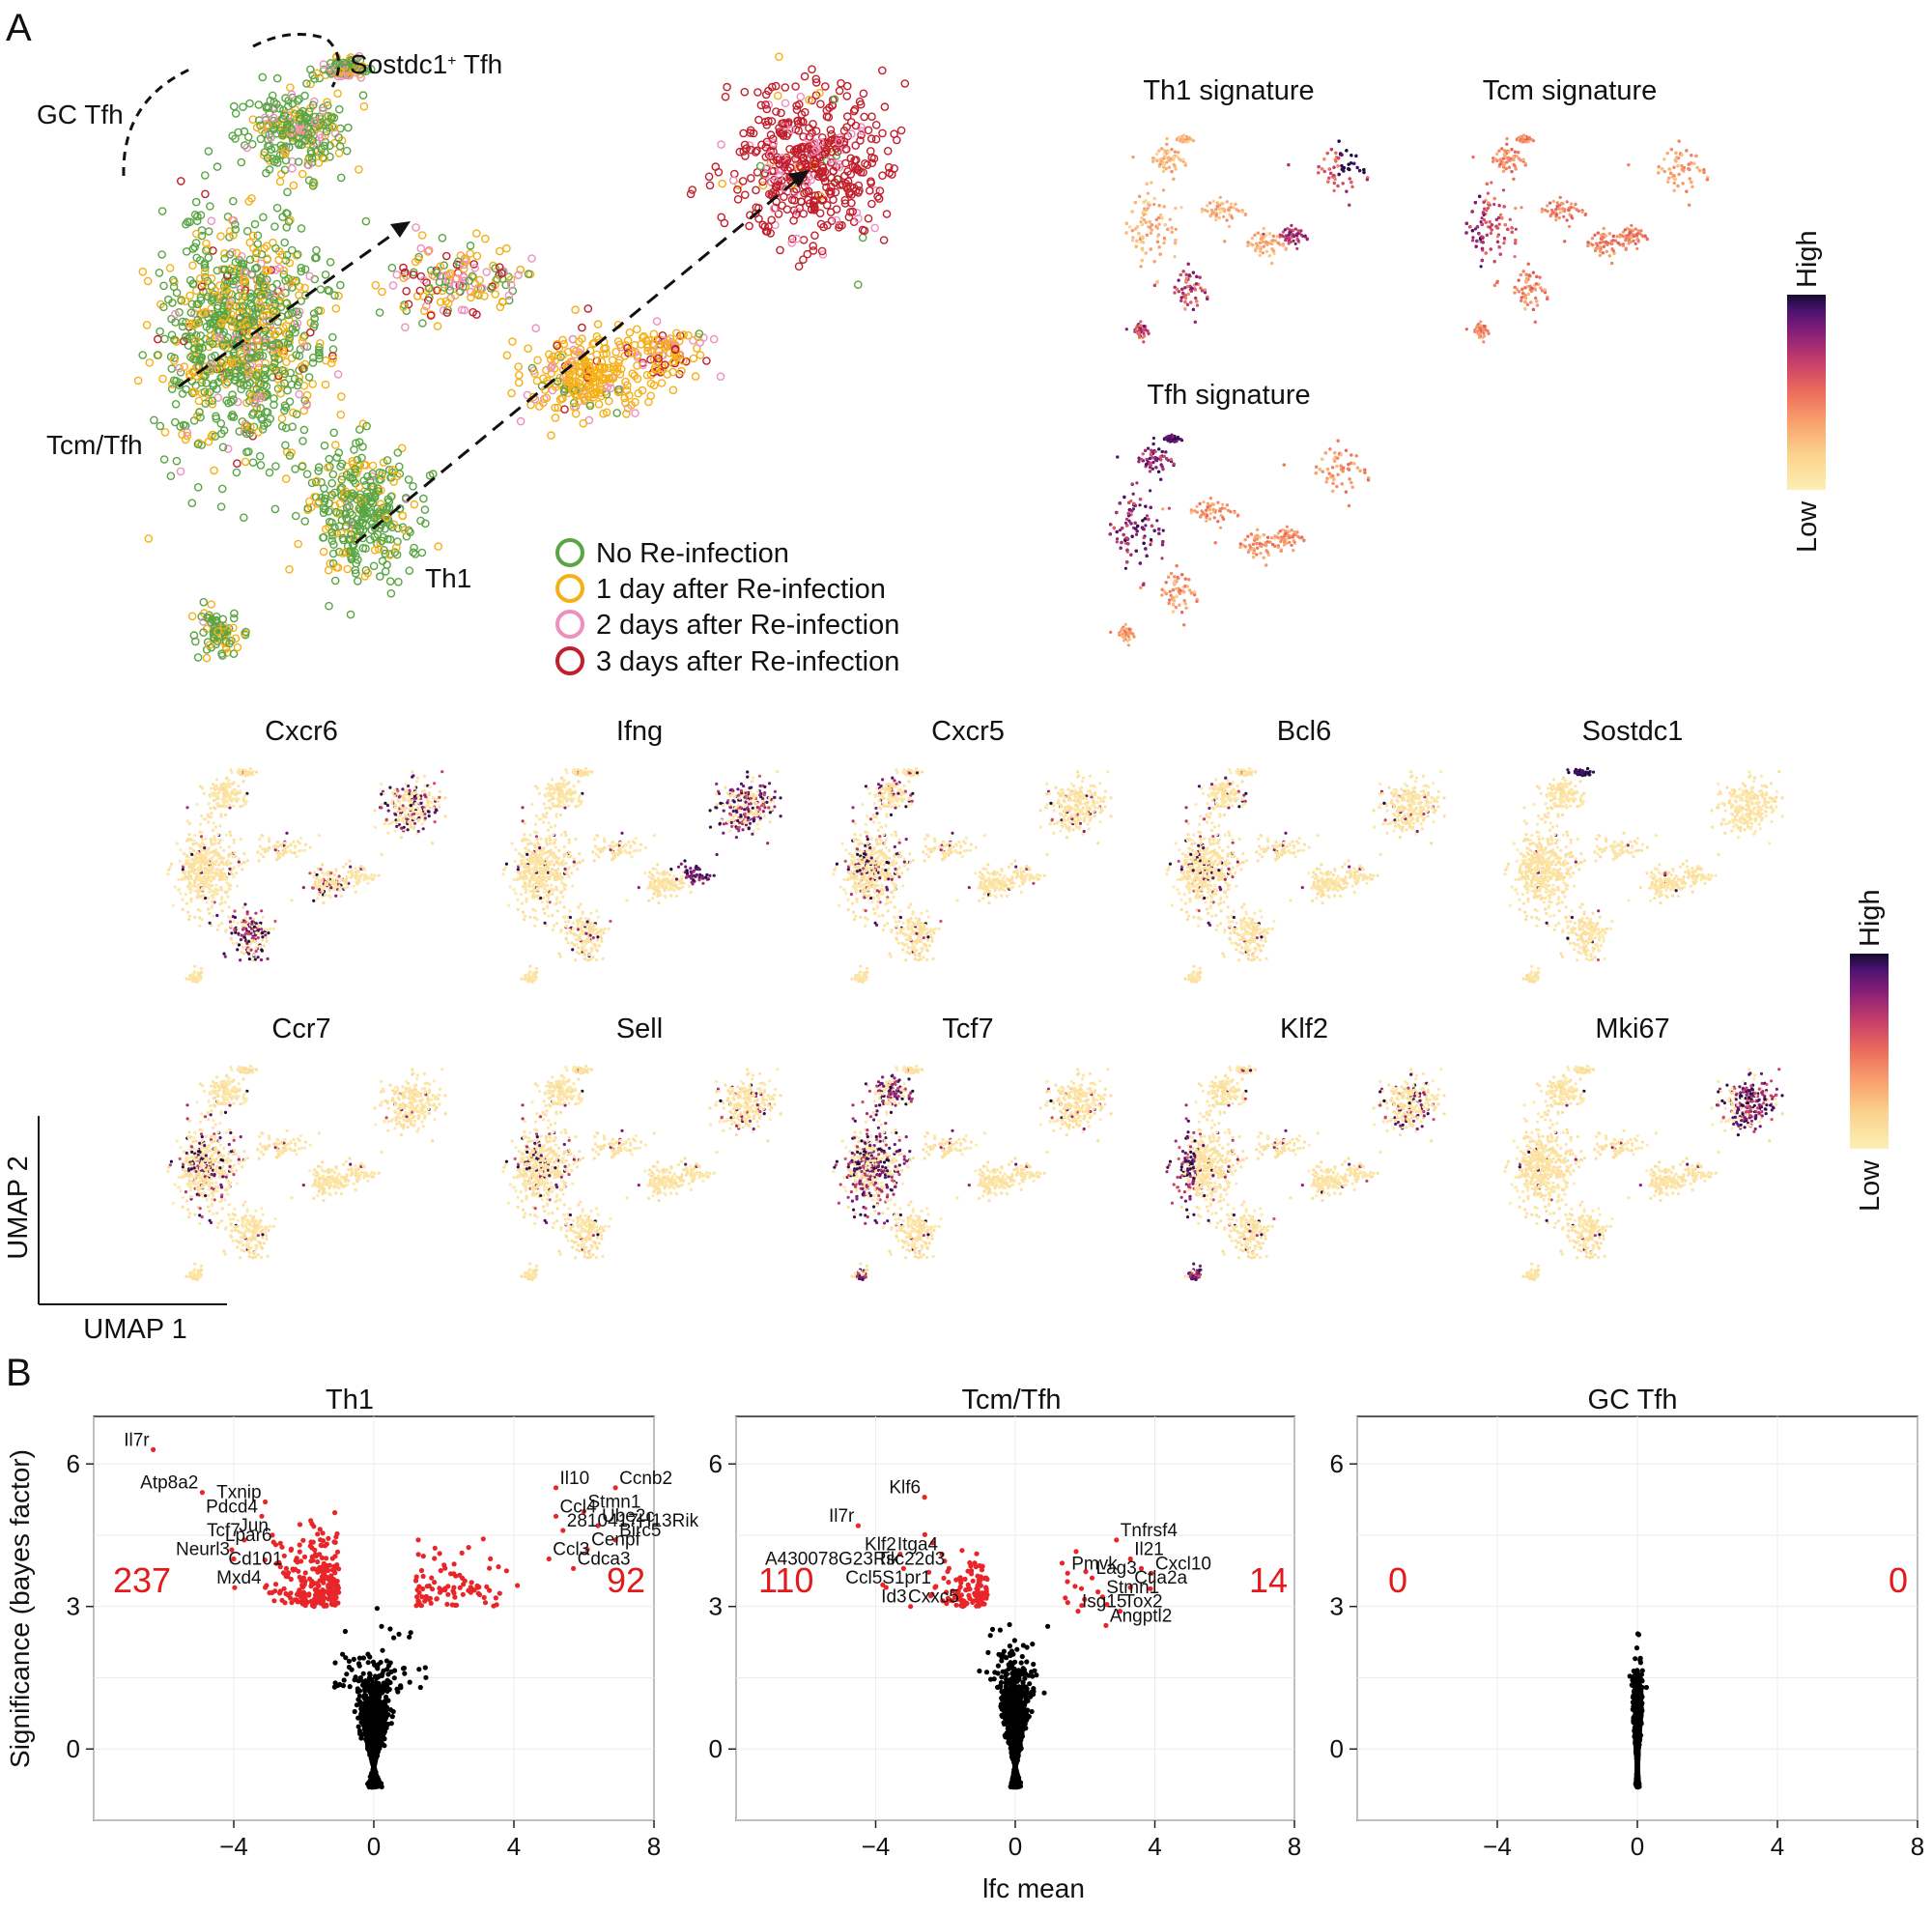  I want to click on legend-label-day3: 3 days after Re-infection, so click(747, 661).